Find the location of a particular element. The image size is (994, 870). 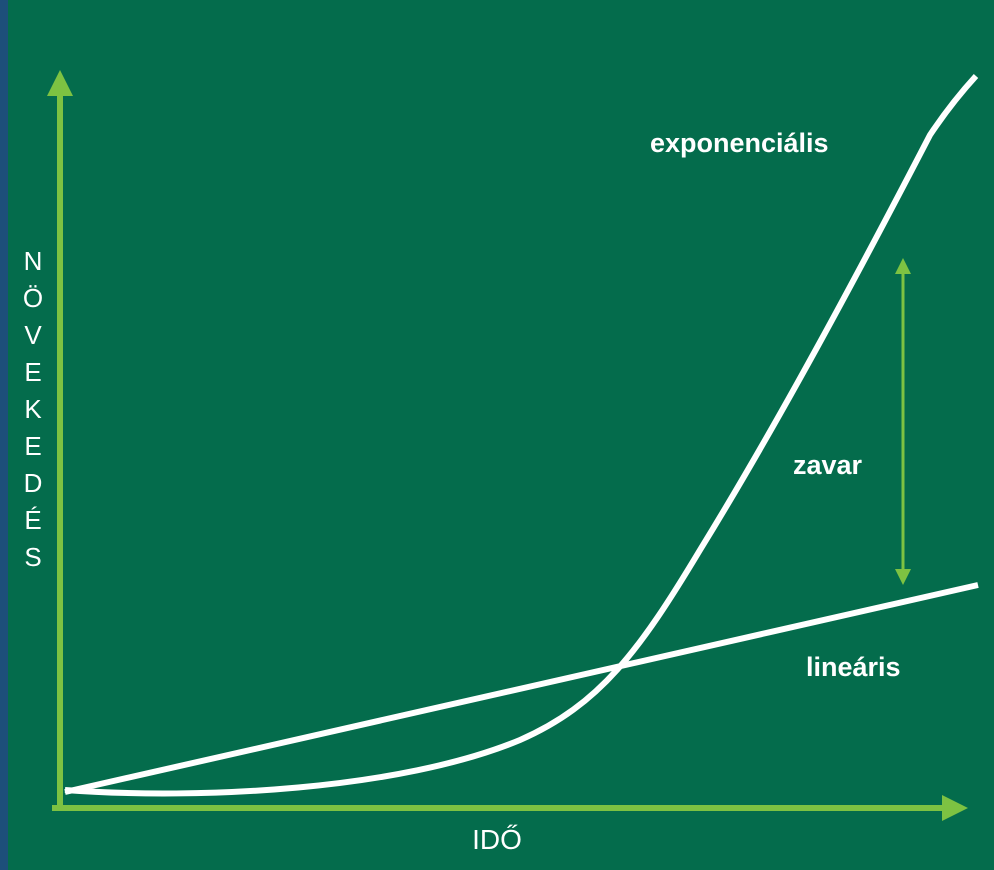

y-axis-label: NÖVEKEDÉS is located at coordinates (33, 412).